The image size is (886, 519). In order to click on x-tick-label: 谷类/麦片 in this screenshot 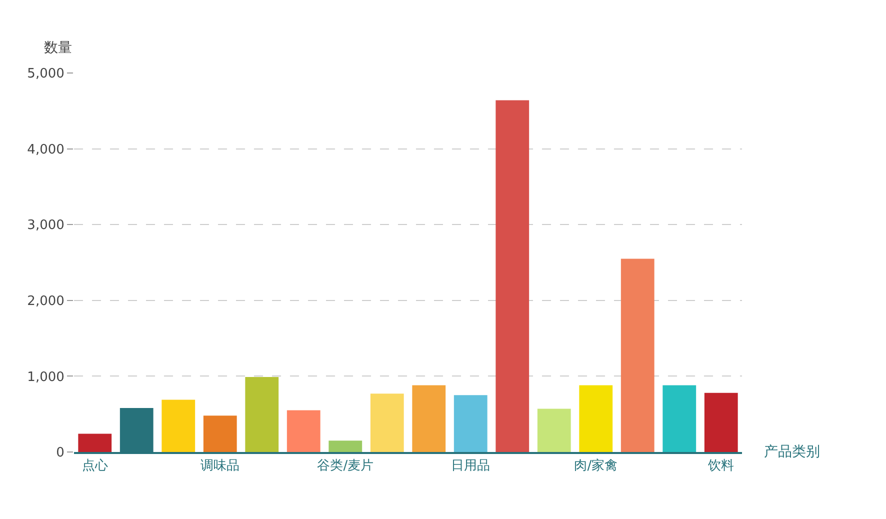, I will do `click(345, 466)`.